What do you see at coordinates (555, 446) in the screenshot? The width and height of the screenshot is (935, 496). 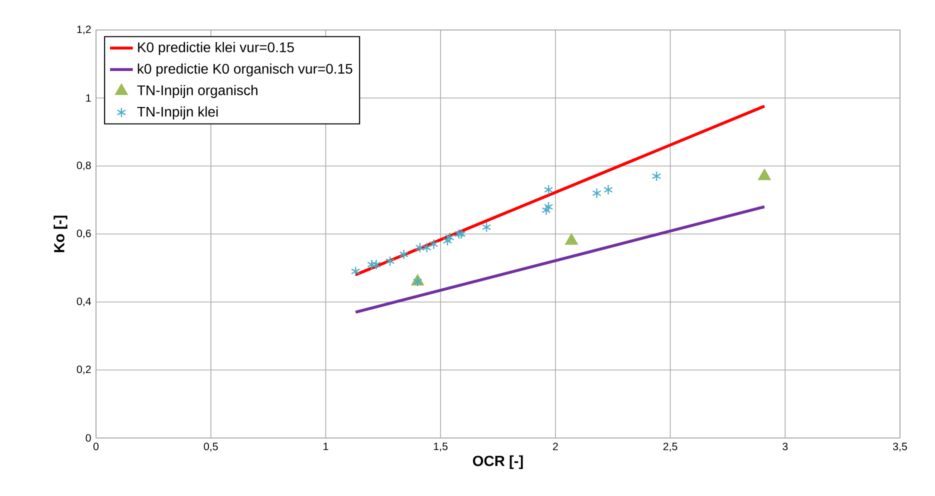 I see `x-tick-label: 2` at bounding box center [555, 446].